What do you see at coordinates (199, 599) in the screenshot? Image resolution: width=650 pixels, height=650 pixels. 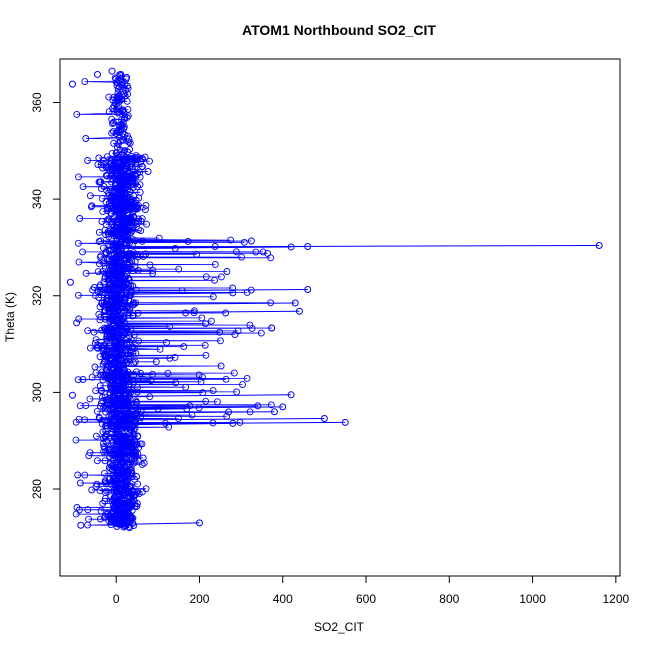 I see `x-tick-label: 200` at bounding box center [199, 599].